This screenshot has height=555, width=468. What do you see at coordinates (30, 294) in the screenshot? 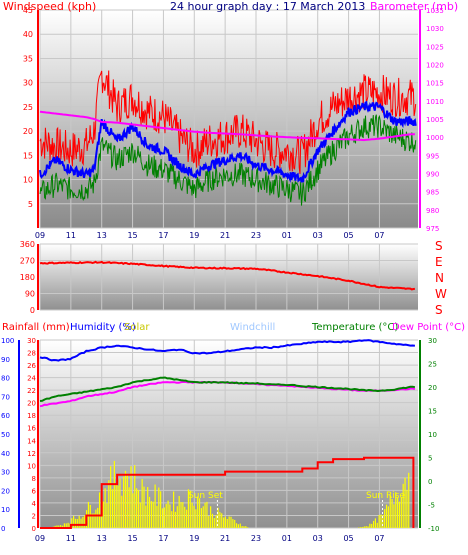
I see `direction-tick-label: 90` at bounding box center [30, 294].